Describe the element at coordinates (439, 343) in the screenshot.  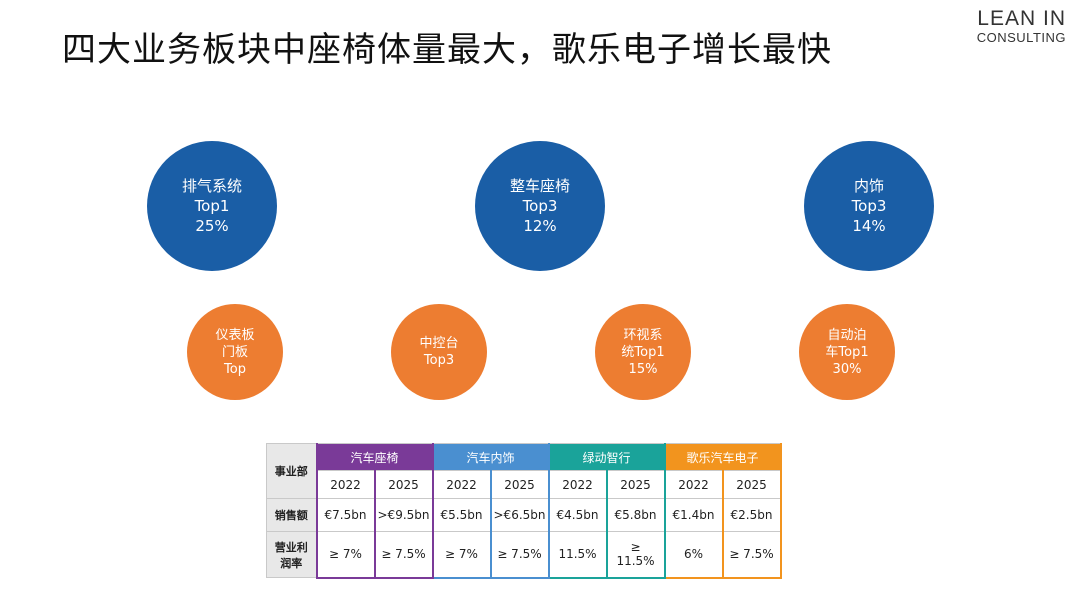
I see `circle-label: 中控台` at that location.